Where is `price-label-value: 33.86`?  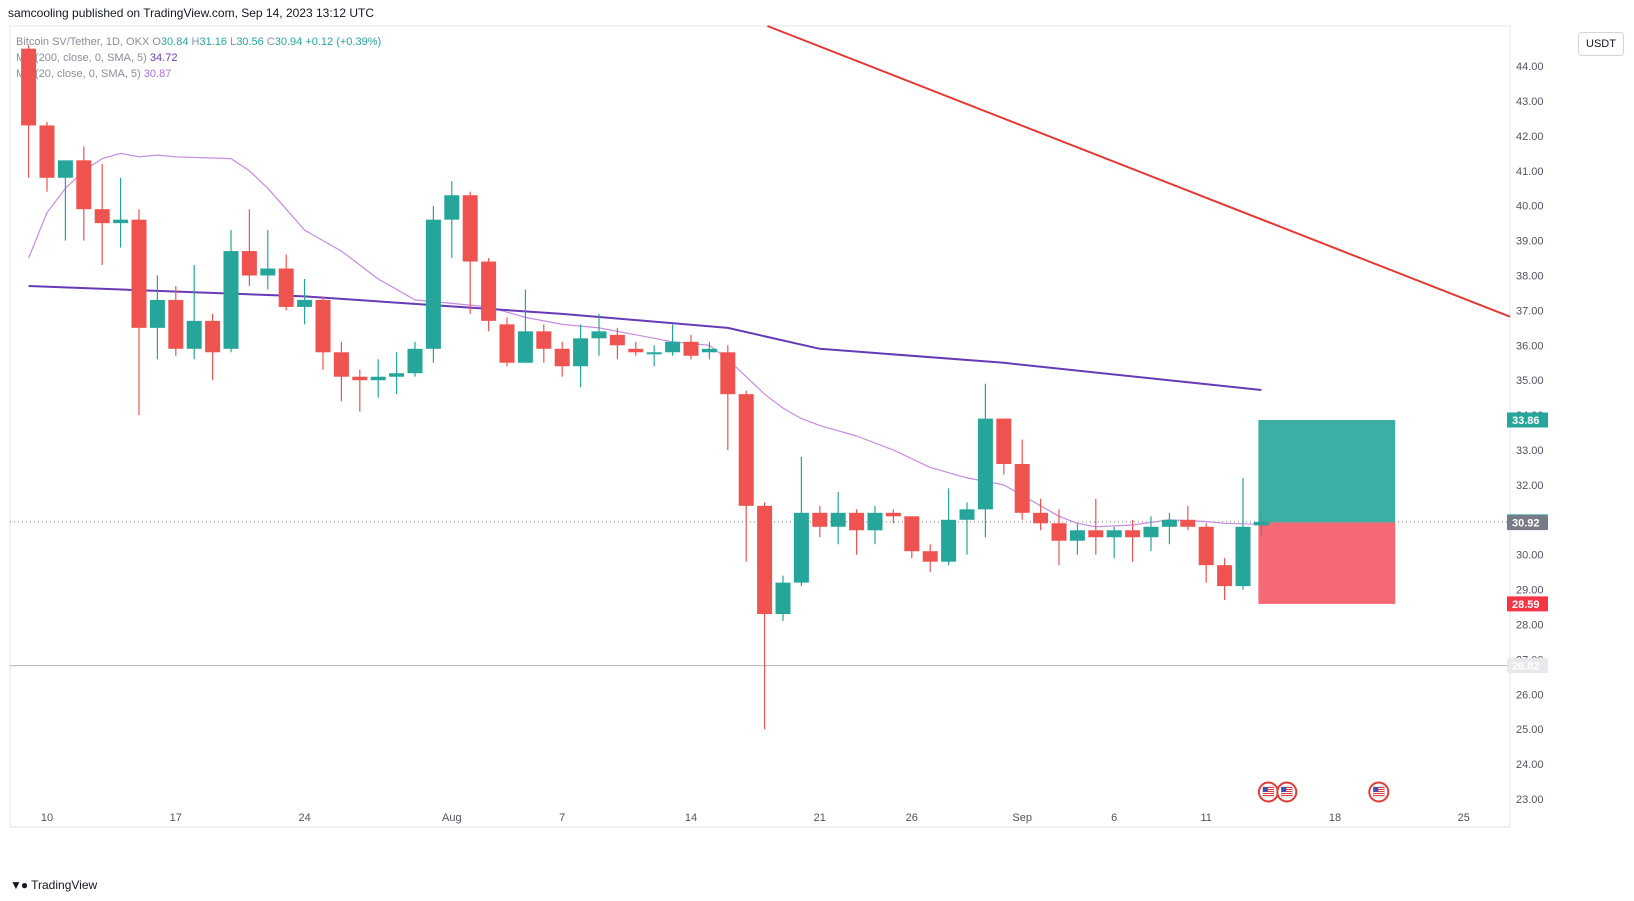 price-label-value: 33.86 is located at coordinates (1526, 421).